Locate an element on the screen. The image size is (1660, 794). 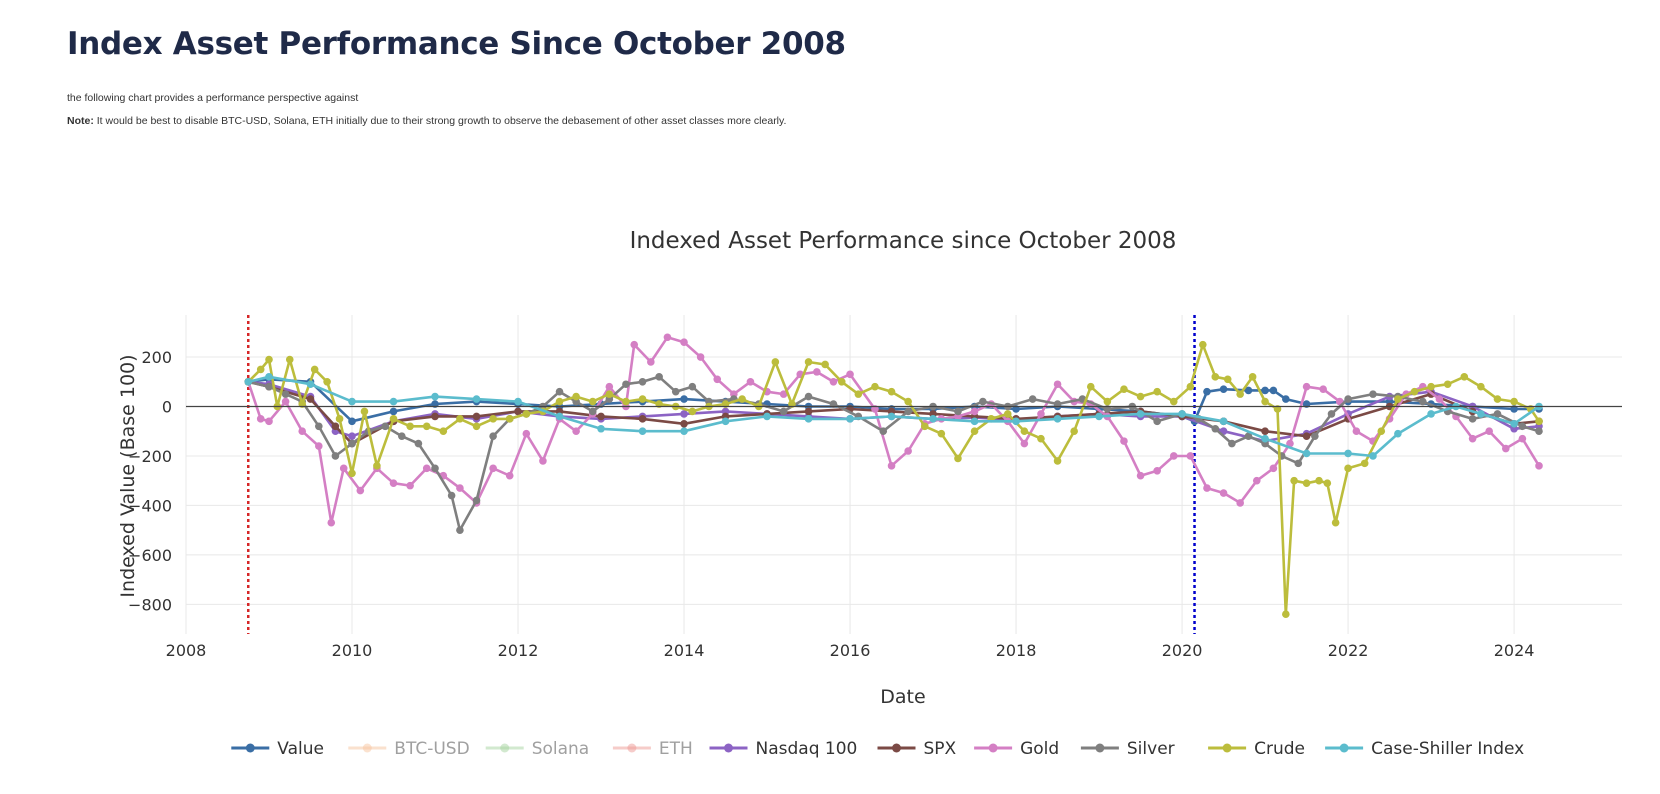
legend-label: SPX is located at coordinates (940, 749).